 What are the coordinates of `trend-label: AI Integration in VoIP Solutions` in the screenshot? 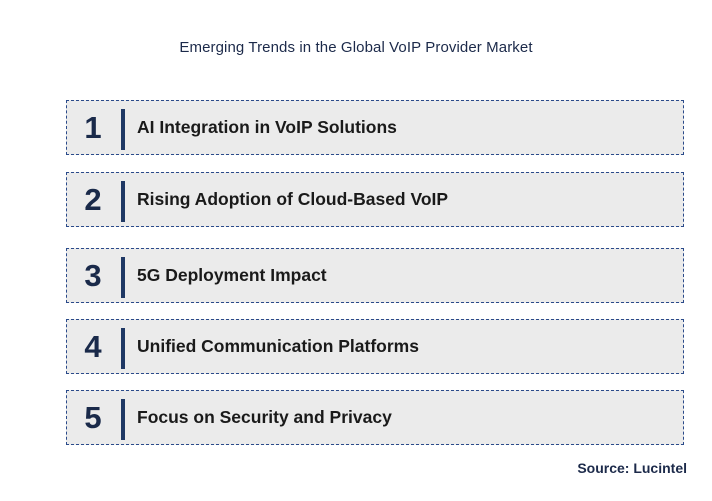 It's located at (267, 127).